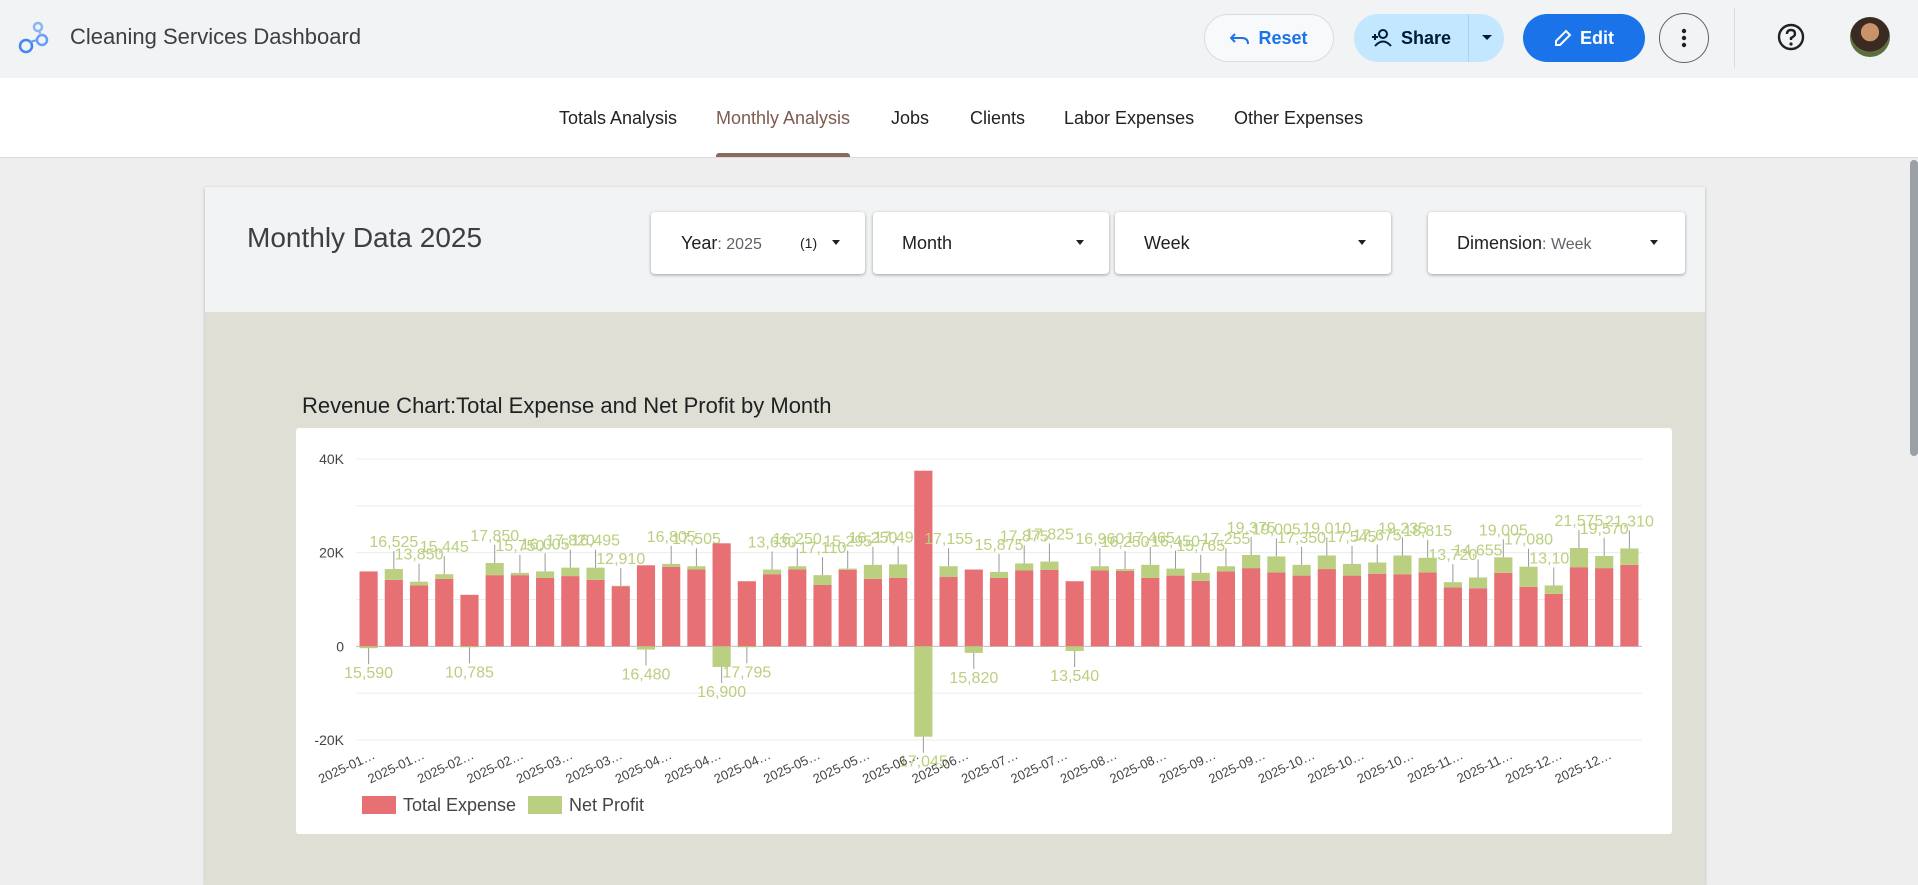  I want to click on data-label: 17,505, so click(696, 539).